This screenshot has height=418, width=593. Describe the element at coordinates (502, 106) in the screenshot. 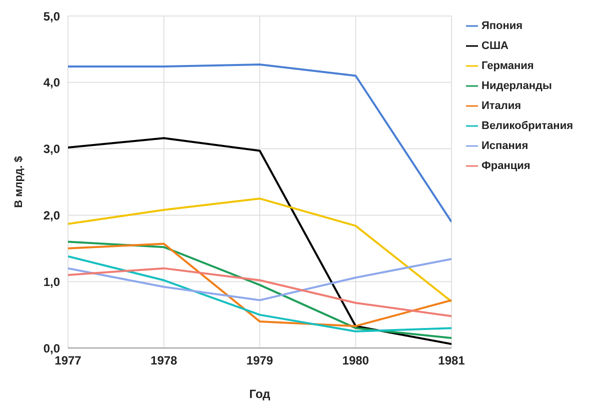

I see `legend-label: Италия` at that location.